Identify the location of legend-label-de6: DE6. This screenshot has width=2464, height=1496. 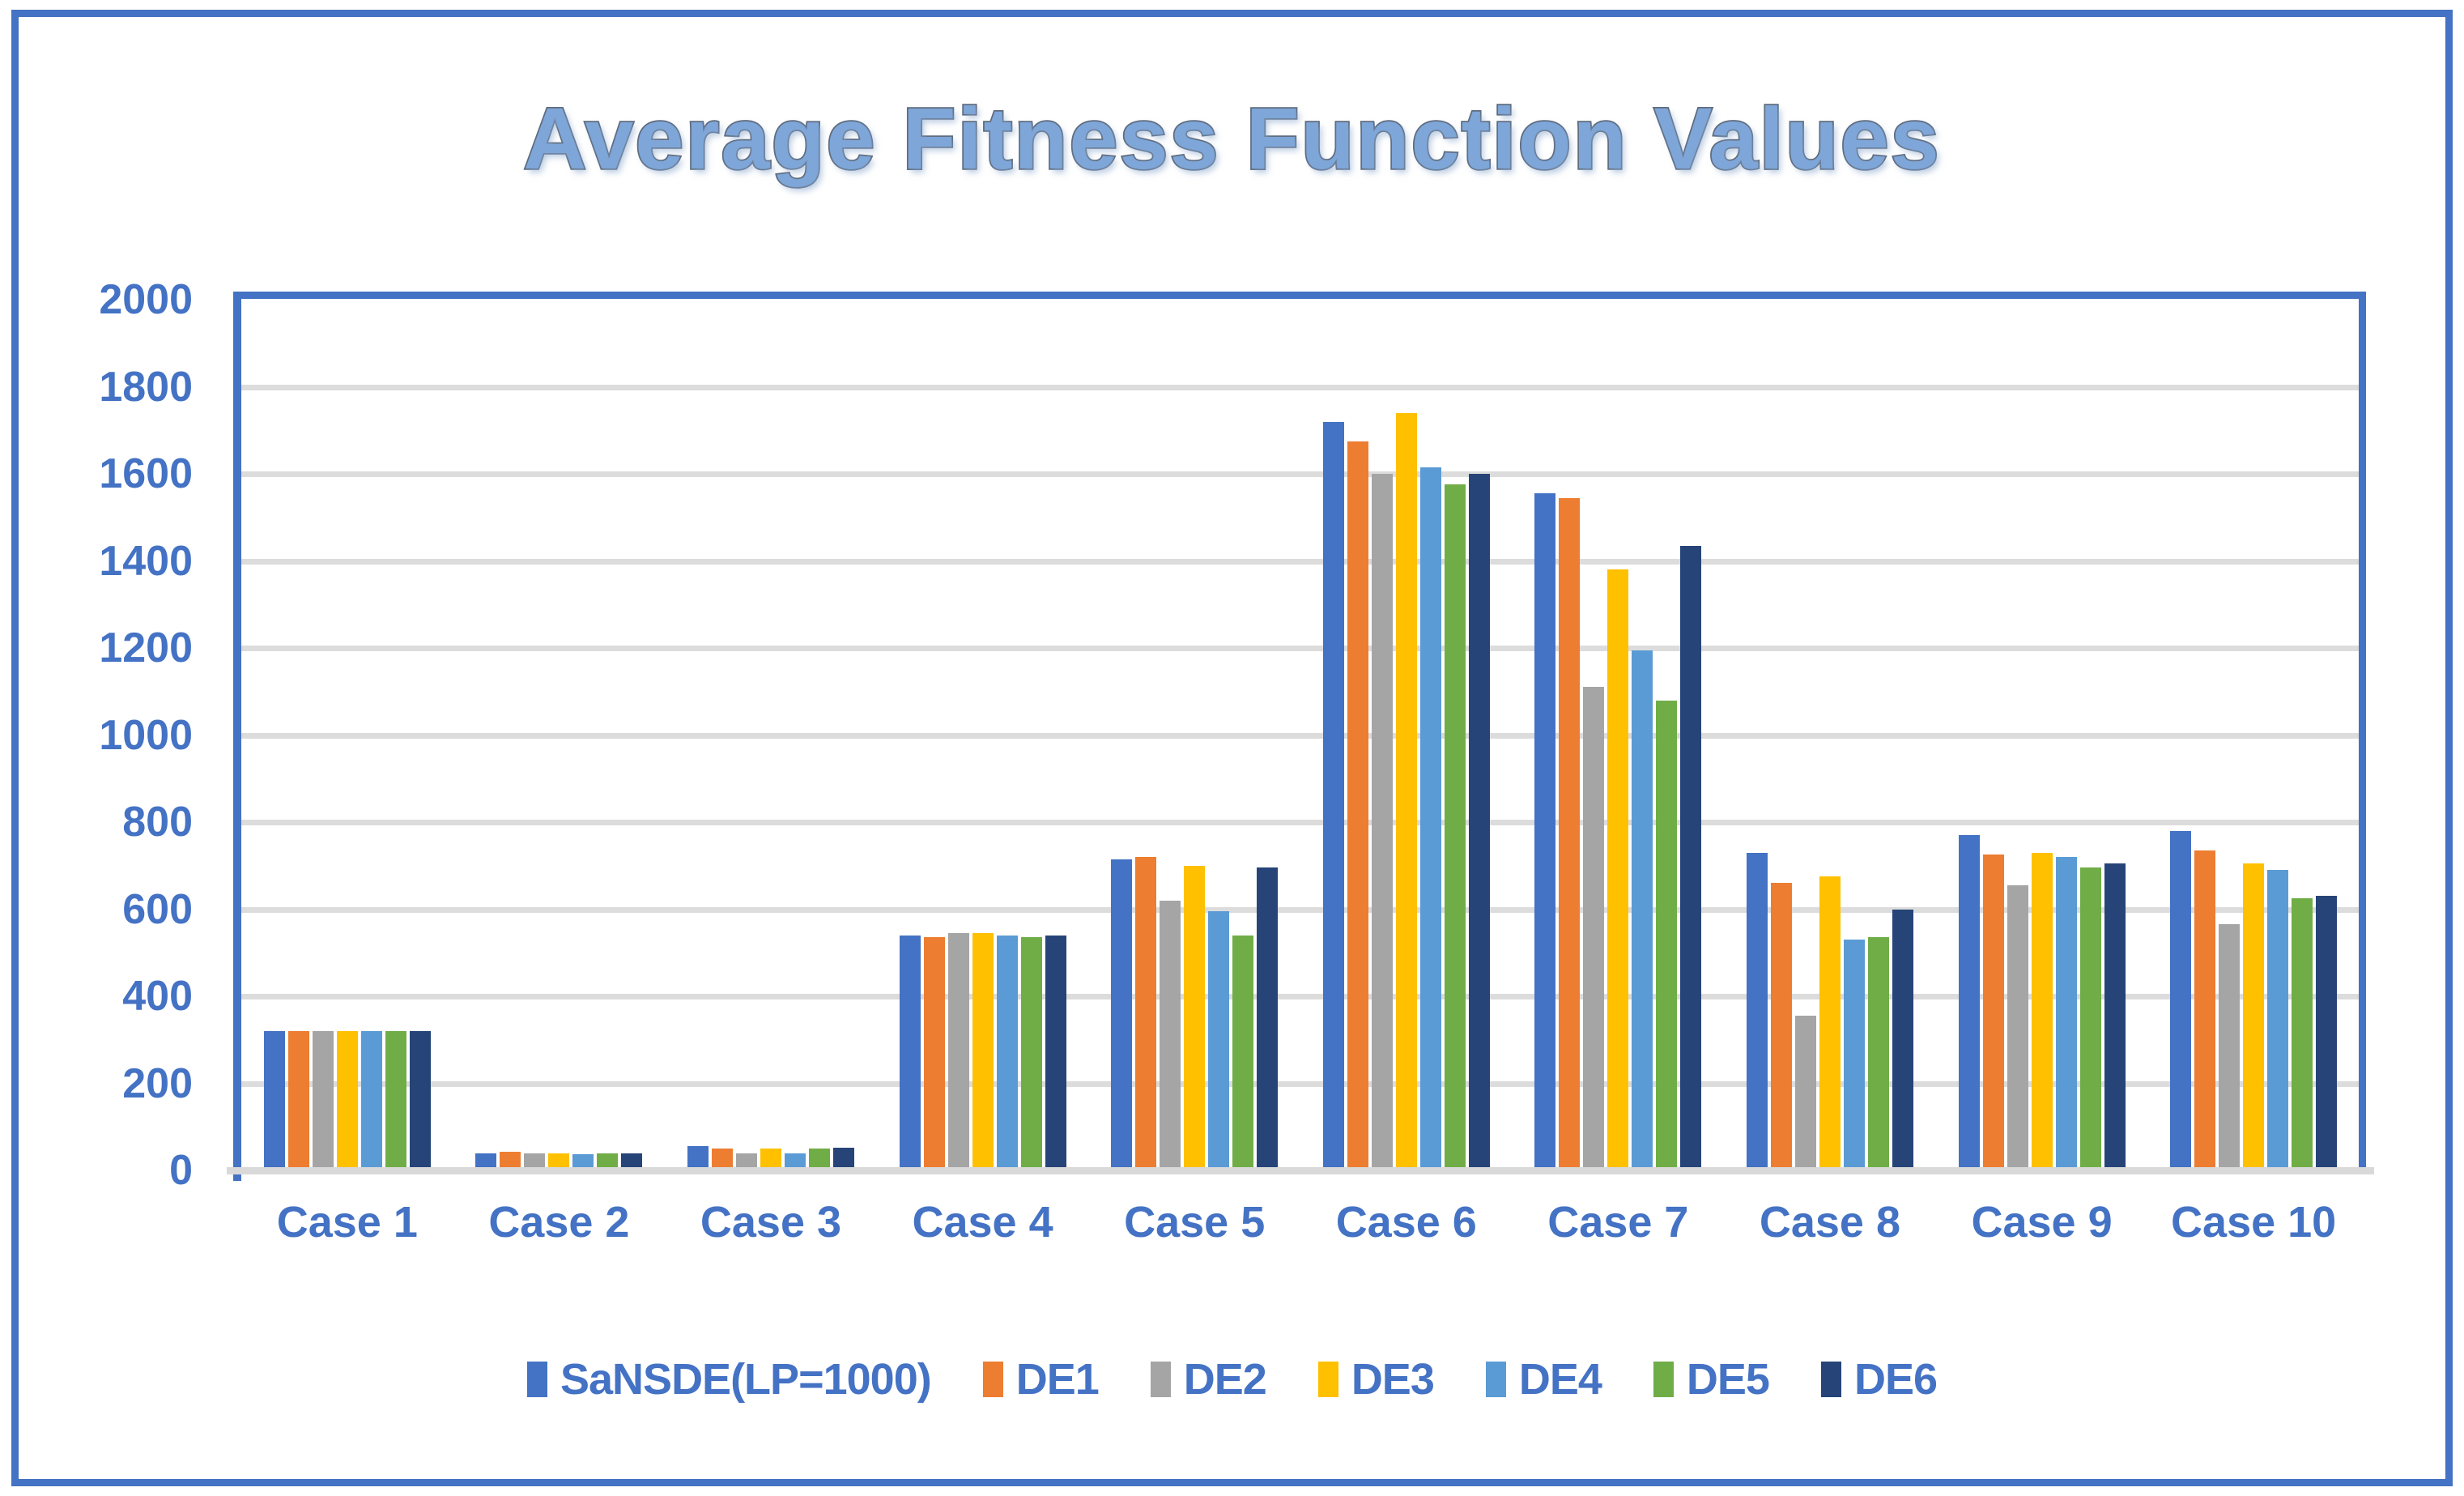
(1895, 1379).